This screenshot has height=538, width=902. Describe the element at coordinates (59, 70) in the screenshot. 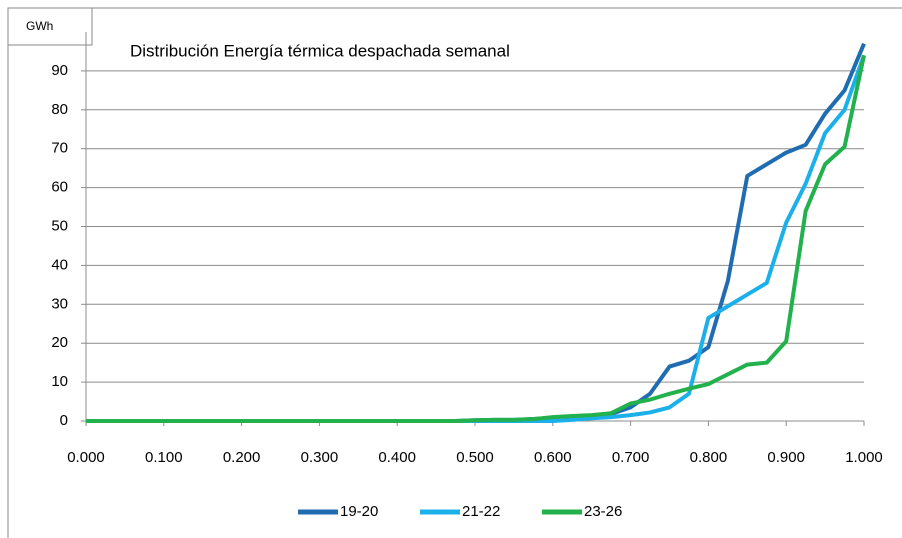

I see `y-tick-label: 90` at that location.